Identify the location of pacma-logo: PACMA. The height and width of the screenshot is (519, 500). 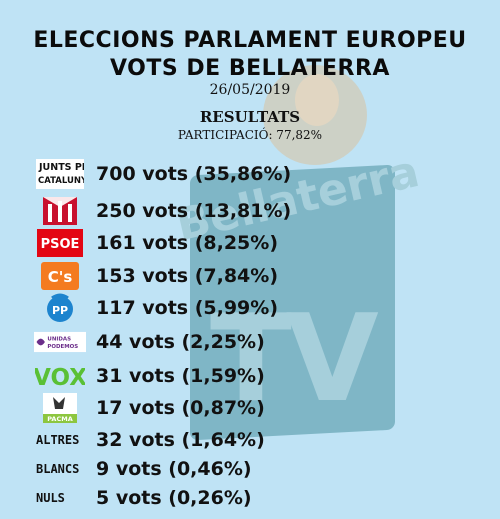
(60, 408).